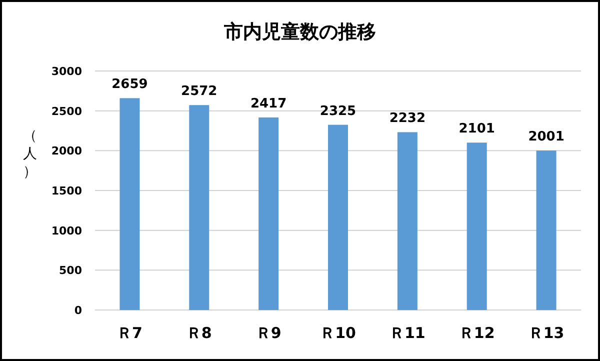 This screenshot has height=361, width=600. Describe the element at coordinates (476, 129) in the screenshot. I see `data-label: 2101` at that location.